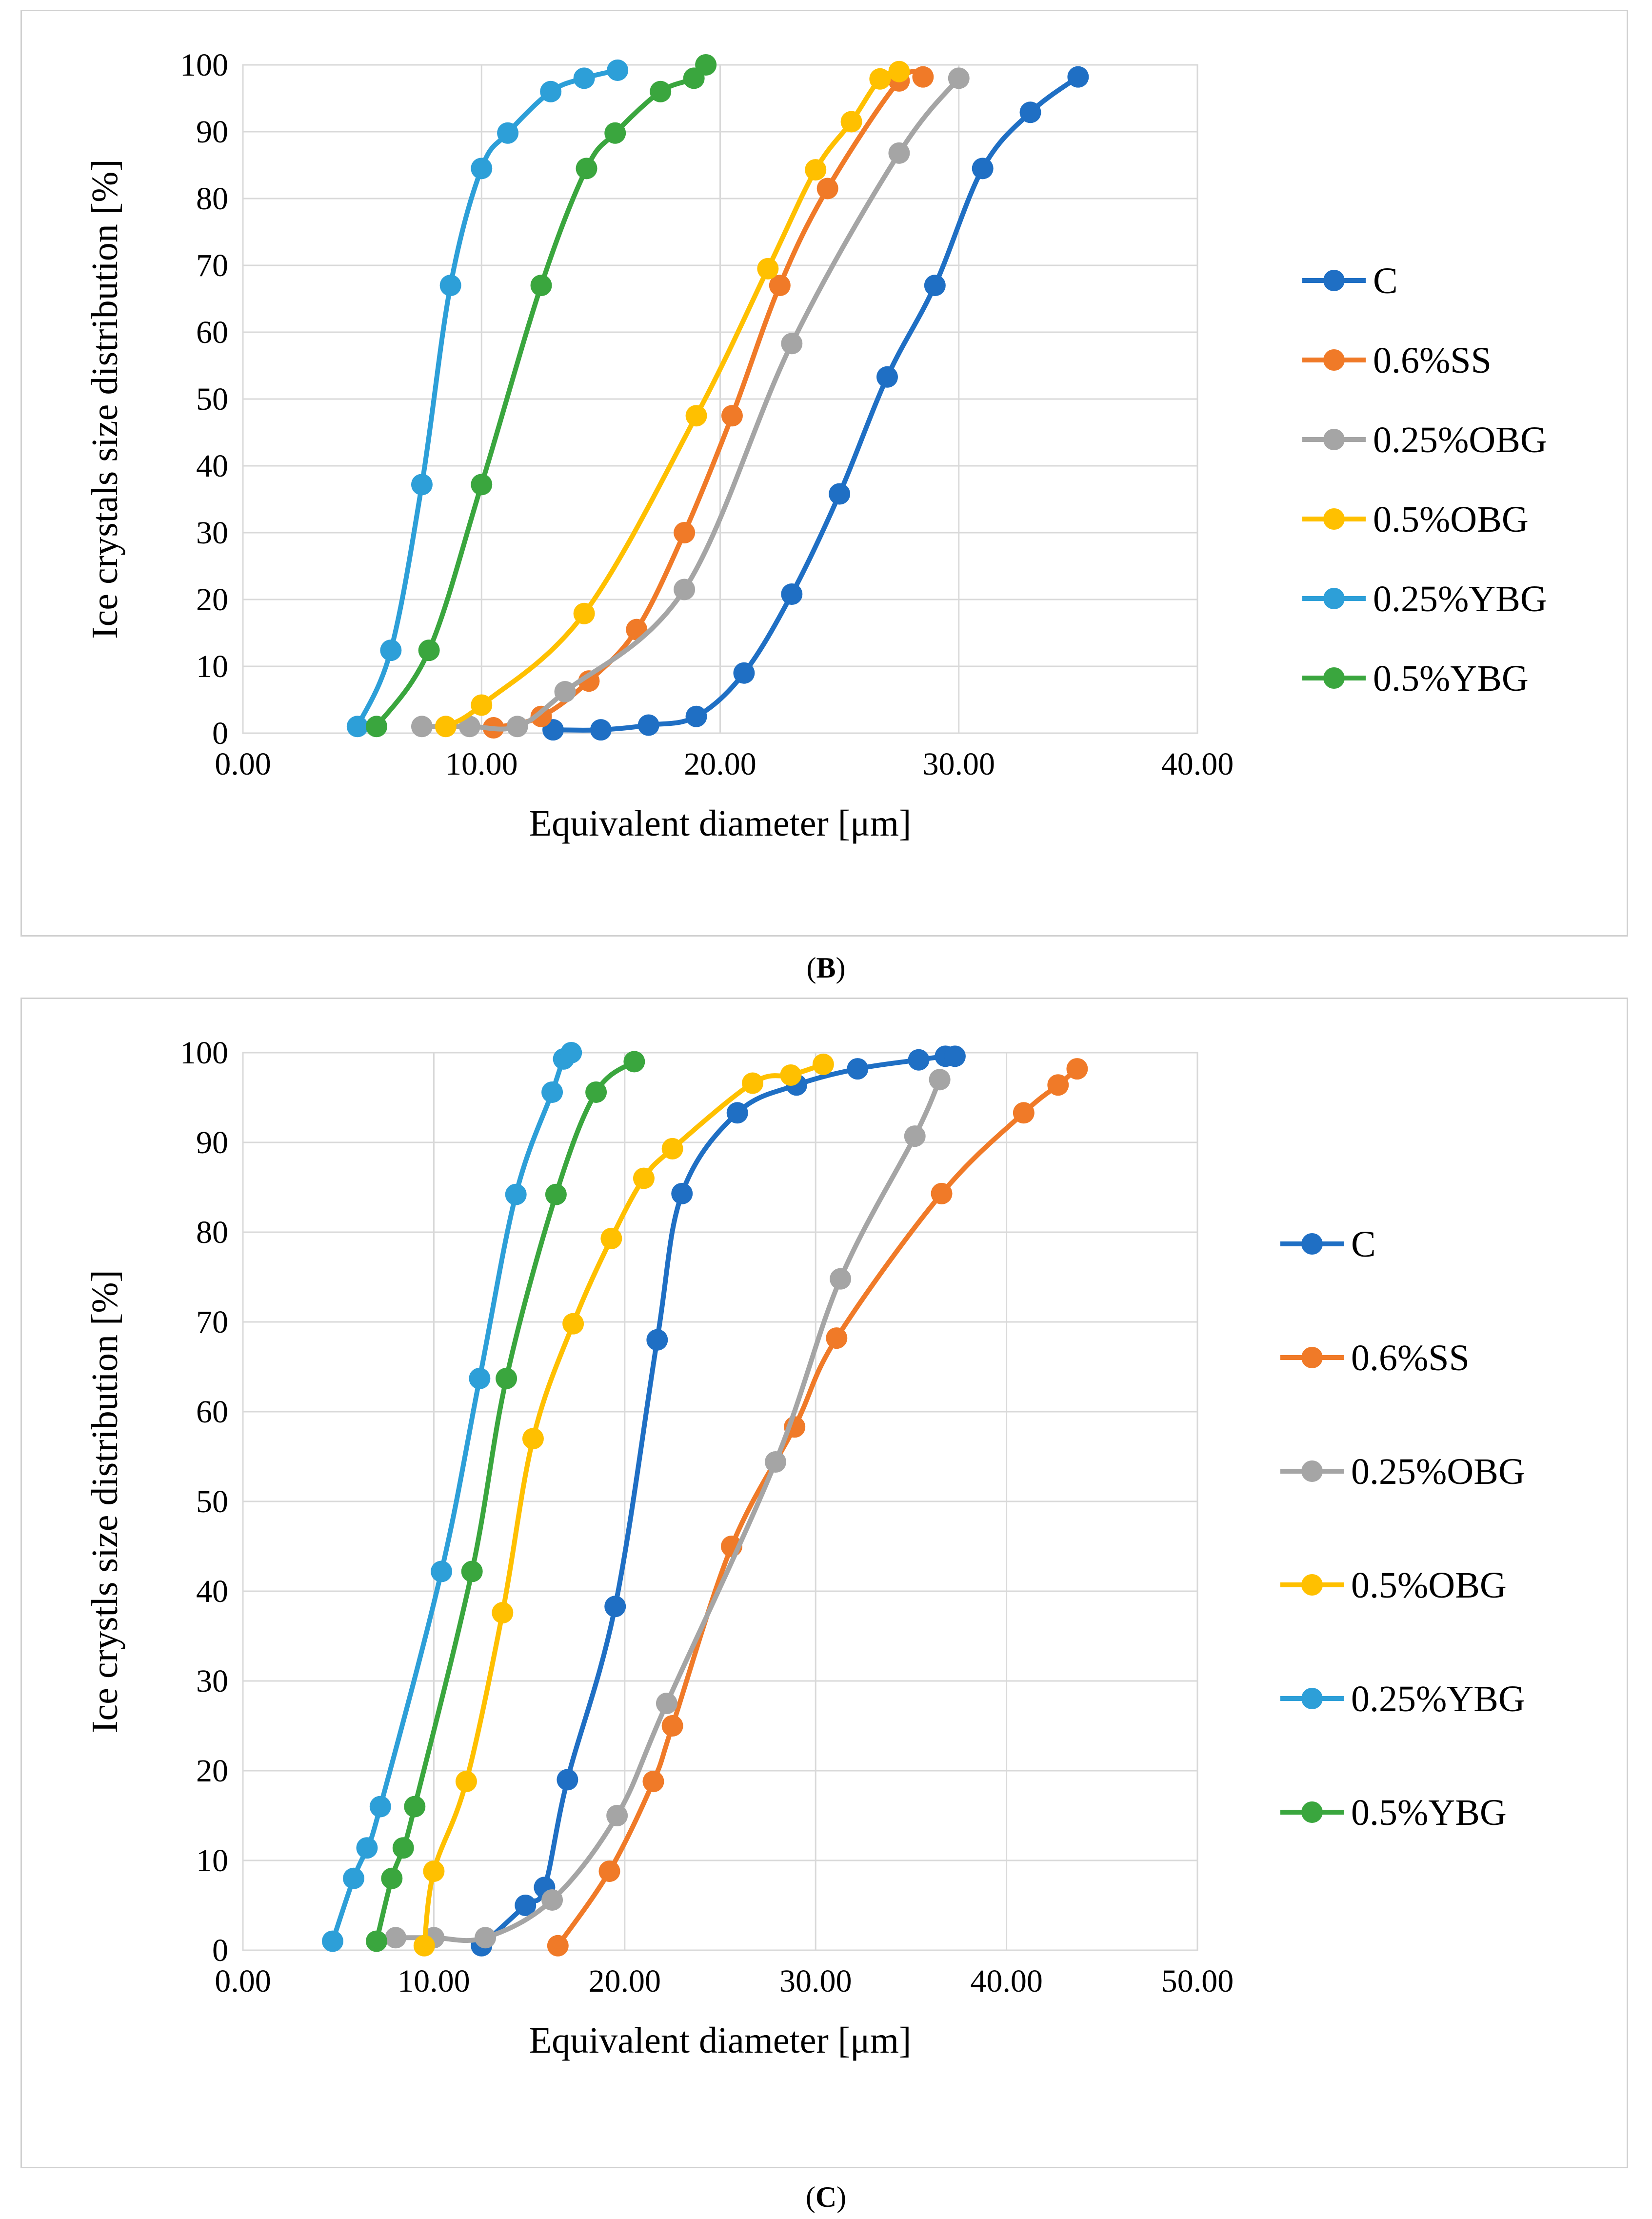 This screenshot has height=2219, width=1652. I want to click on y-axis-title: Ice crystals size distribution [%], so click(104, 399).